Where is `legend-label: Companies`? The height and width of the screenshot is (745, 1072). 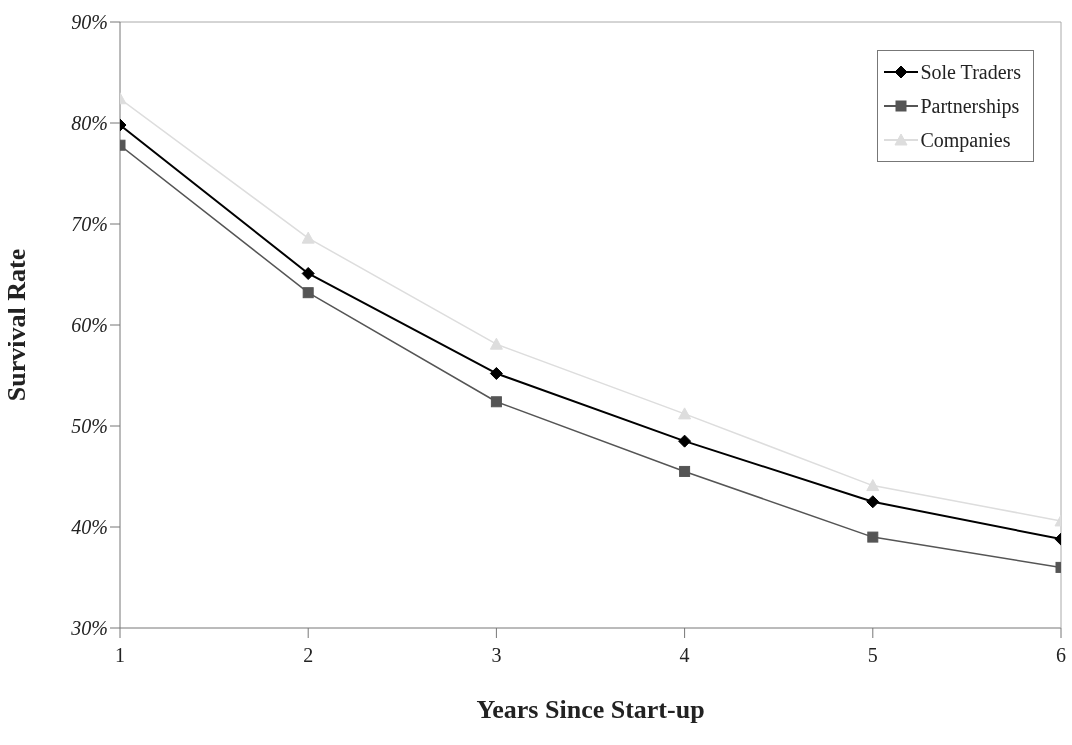
legend-label: Companies is located at coordinates (965, 140).